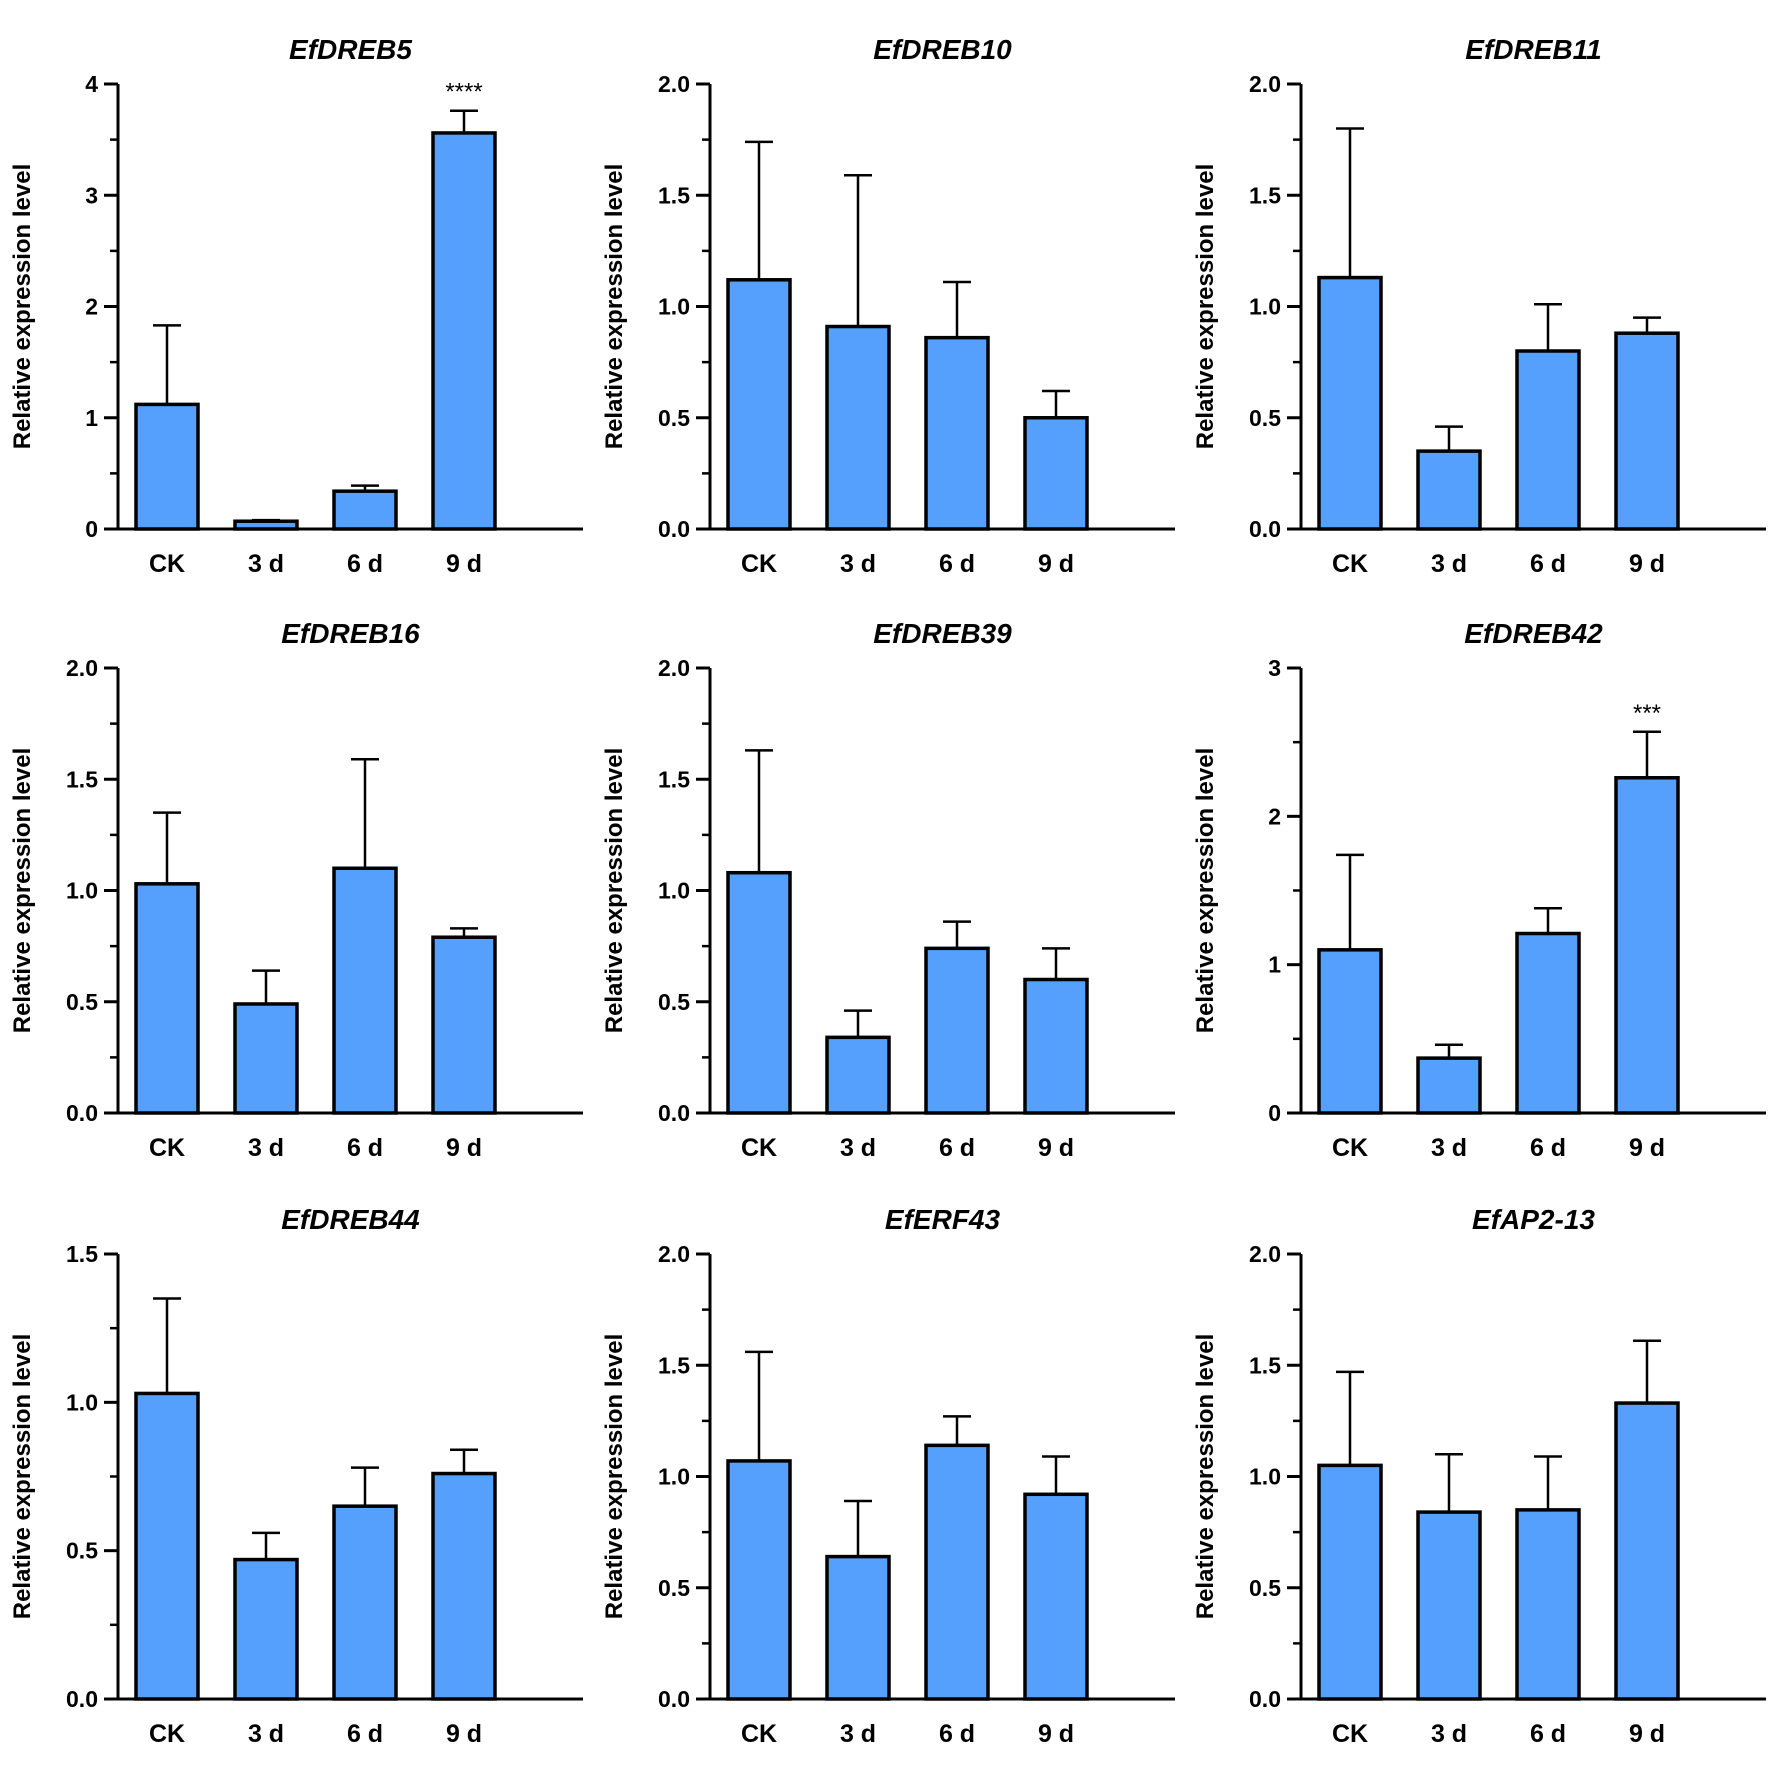  I want to click on chart-title: EfDREB44, so click(350, 1219).